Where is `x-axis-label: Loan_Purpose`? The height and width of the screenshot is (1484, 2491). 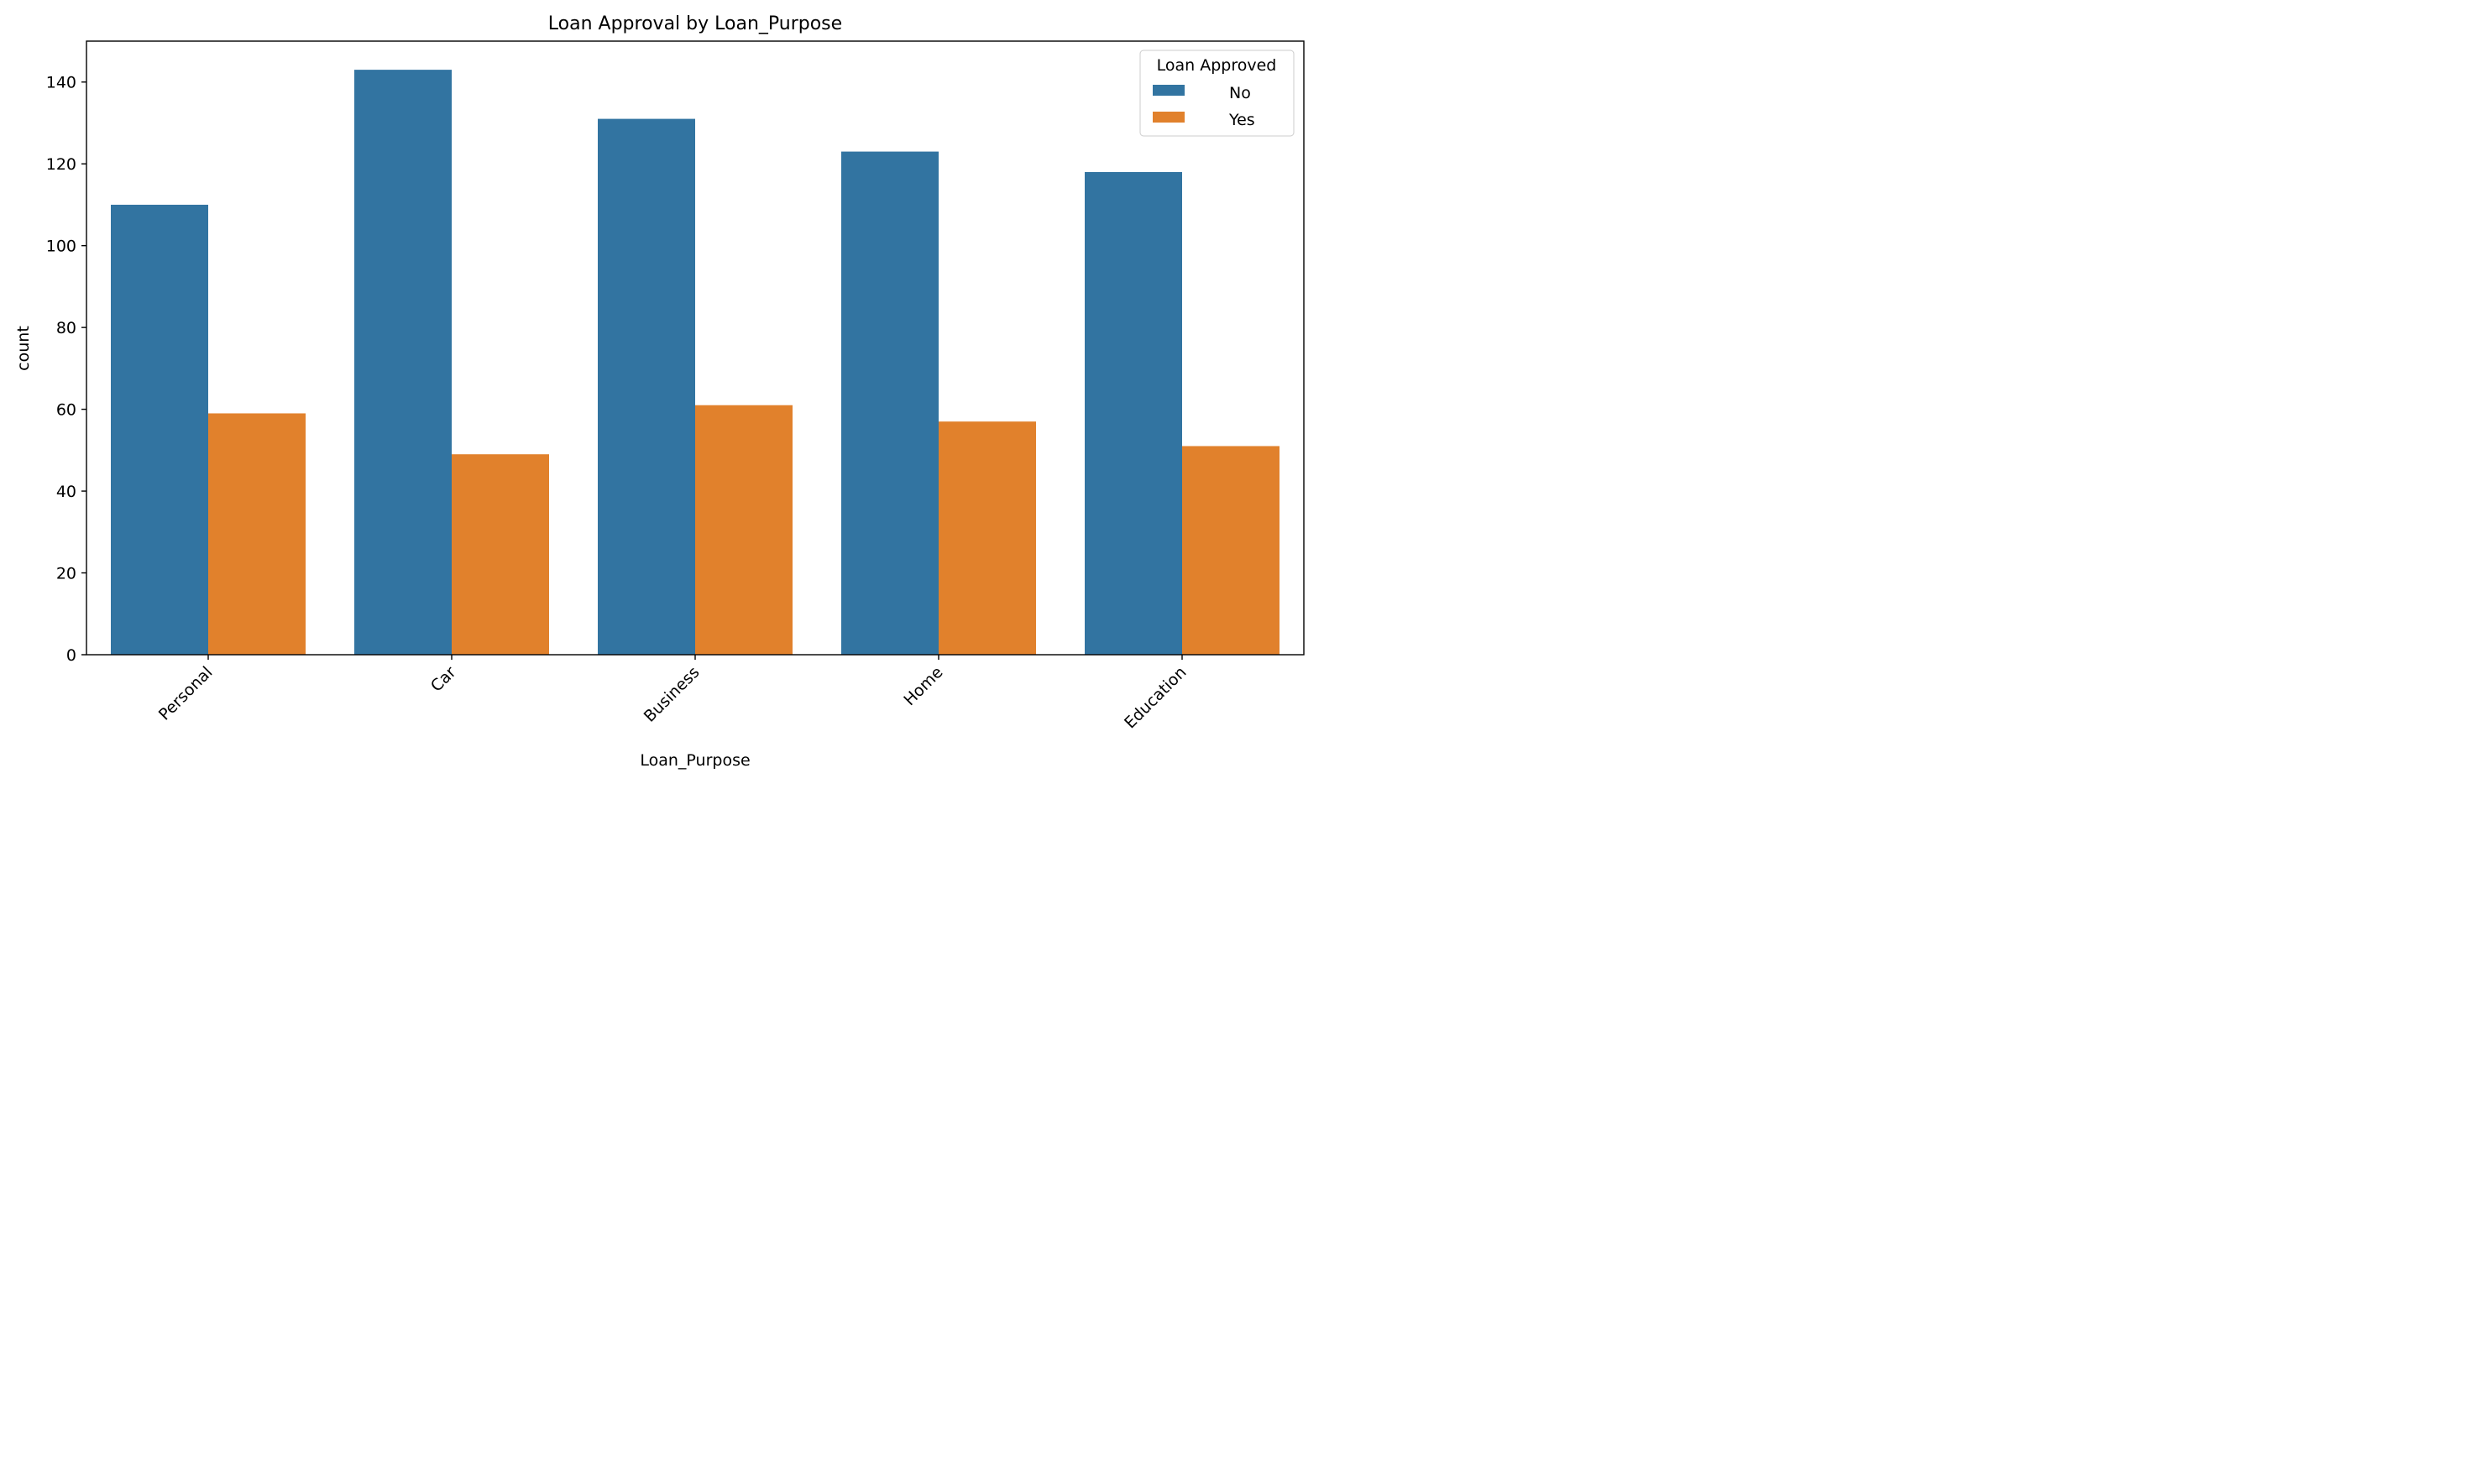
x-axis-label: Loan_Purpose is located at coordinates (695, 760).